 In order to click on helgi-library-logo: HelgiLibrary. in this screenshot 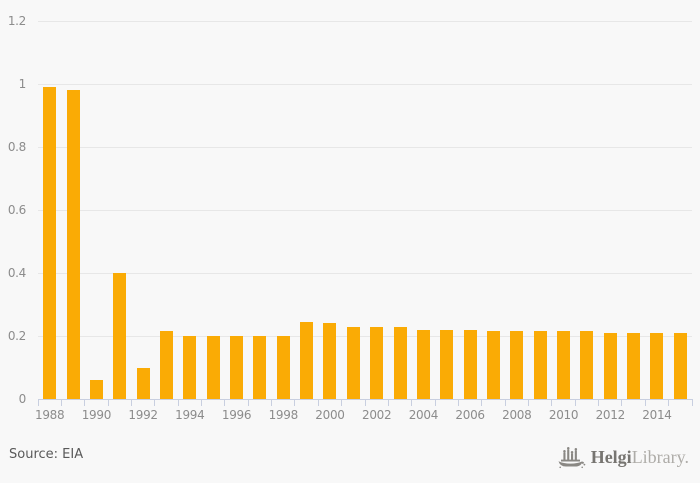, I will do `click(623, 457)`.